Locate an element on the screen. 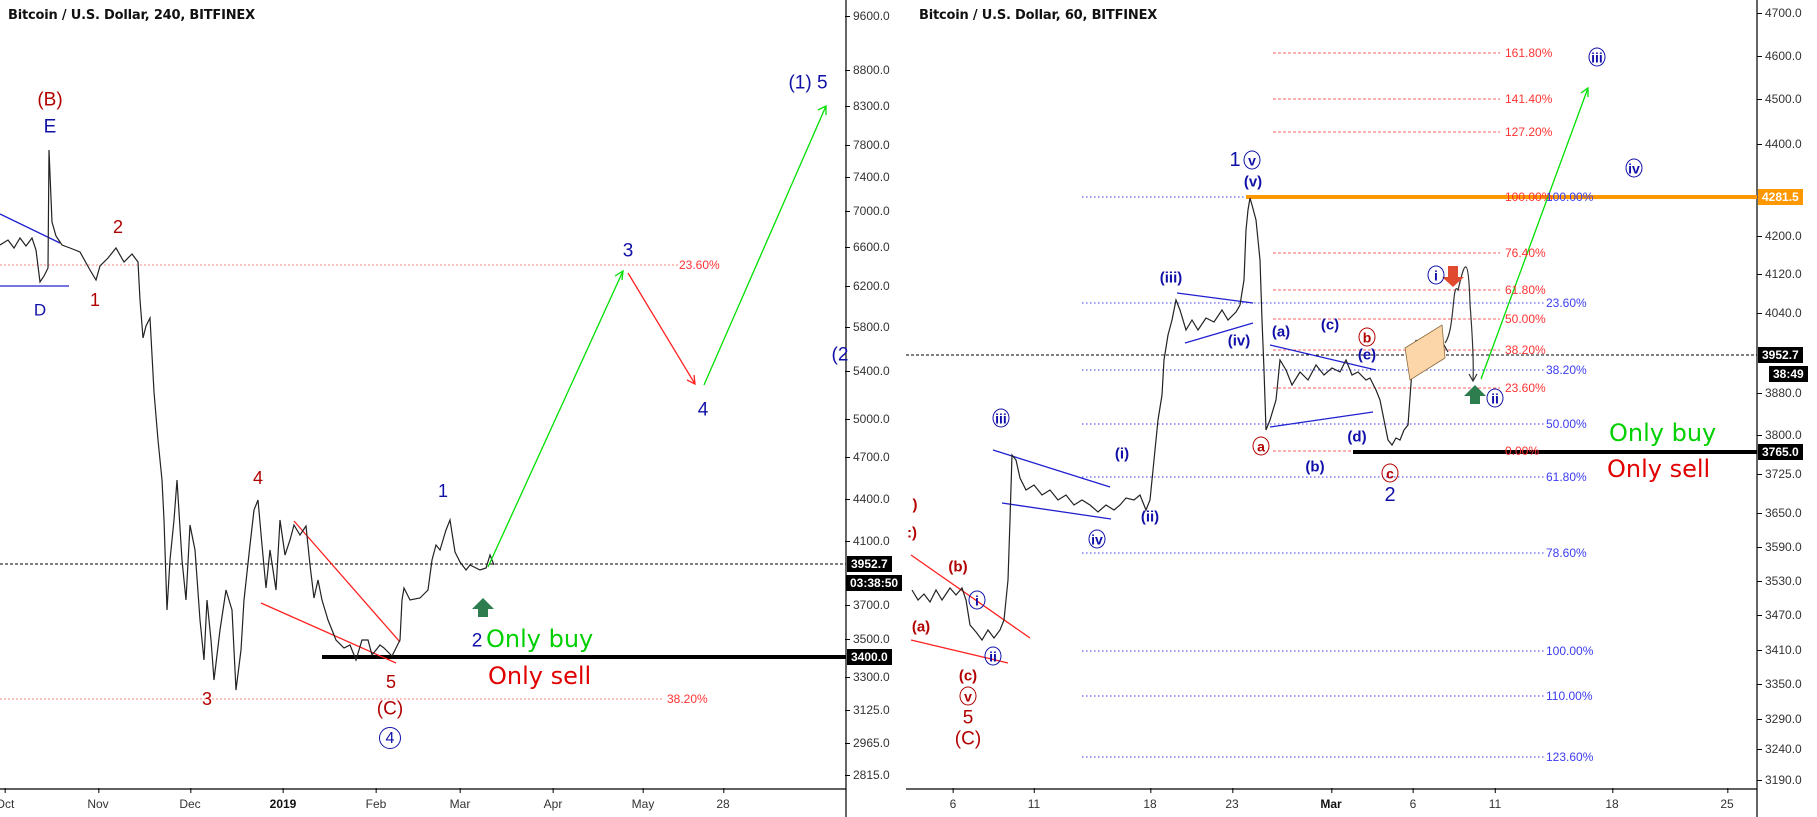  wave-label-red-1: 1 is located at coordinates (95, 300).